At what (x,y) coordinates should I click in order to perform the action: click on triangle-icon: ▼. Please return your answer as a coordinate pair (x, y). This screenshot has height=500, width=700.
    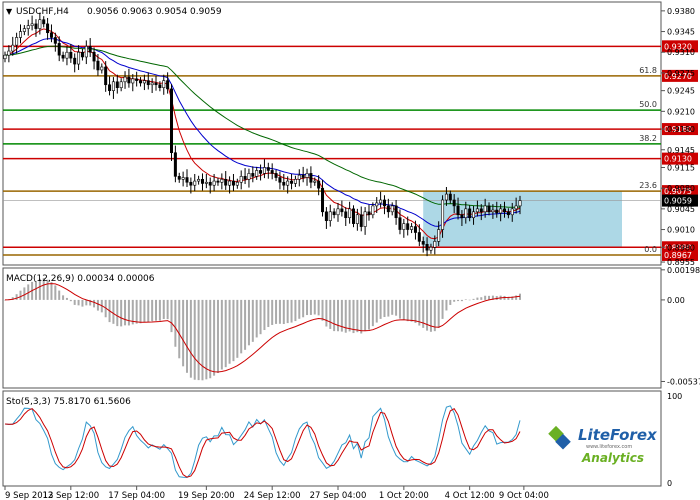
    Looking at the image, I should click on (9, 11).